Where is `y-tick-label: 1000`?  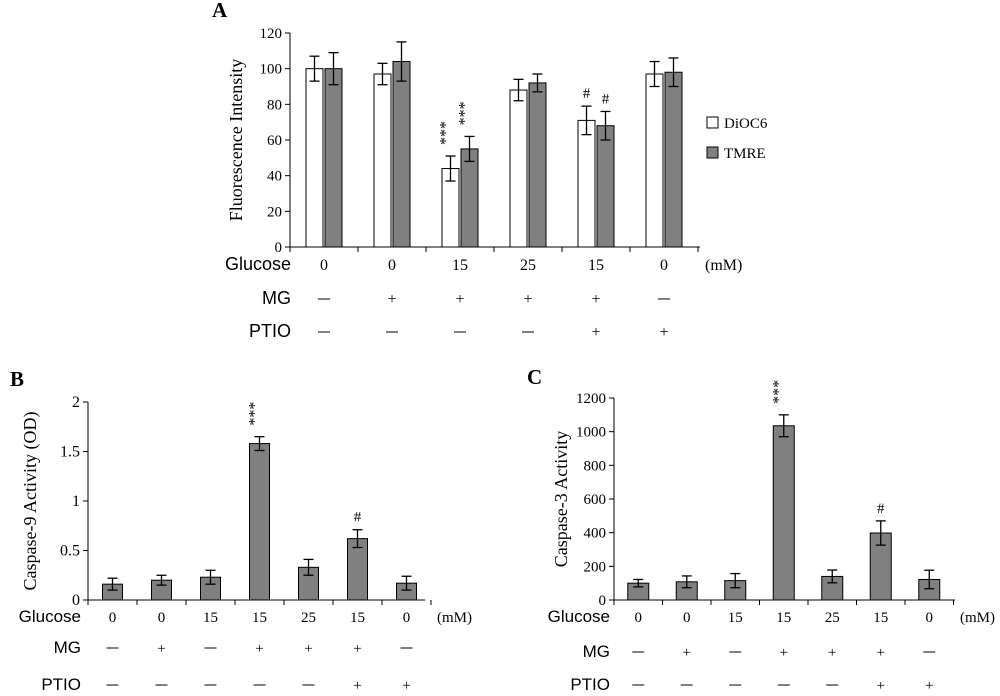
y-tick-label: 1000 is located at coordinates (591, 433).